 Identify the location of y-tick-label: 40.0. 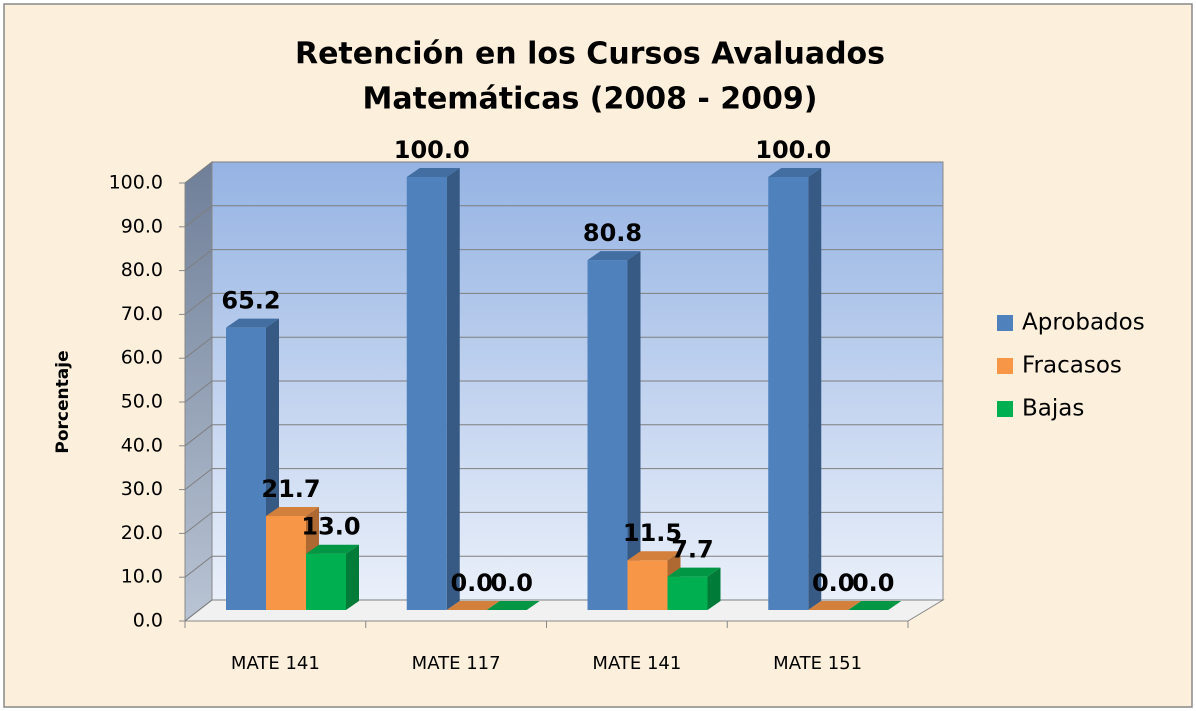
(142, 445).